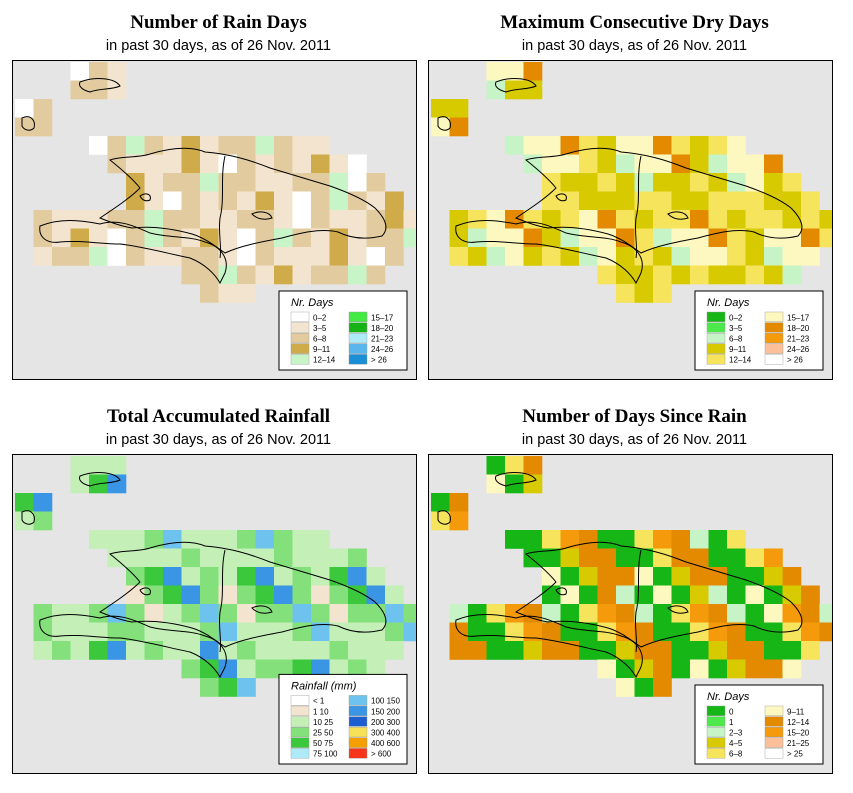  What do you see at coordinates (319, 701) in the screenshot?
I see `legend-label: < 1` at bounding box center [319, 701].